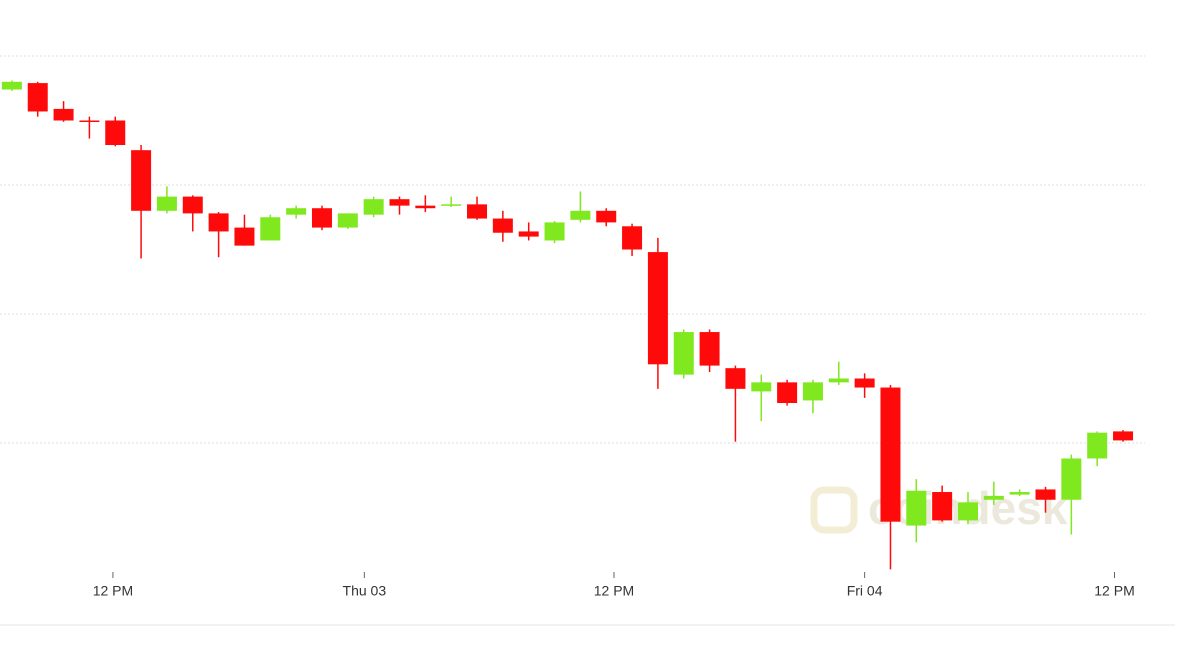 This screenshot has height=648, width=1200. What do you see at coordinates (365, 591) in the screenshot?
I see `x-tick-label: Thu 03` at bounding box center [365, 591].